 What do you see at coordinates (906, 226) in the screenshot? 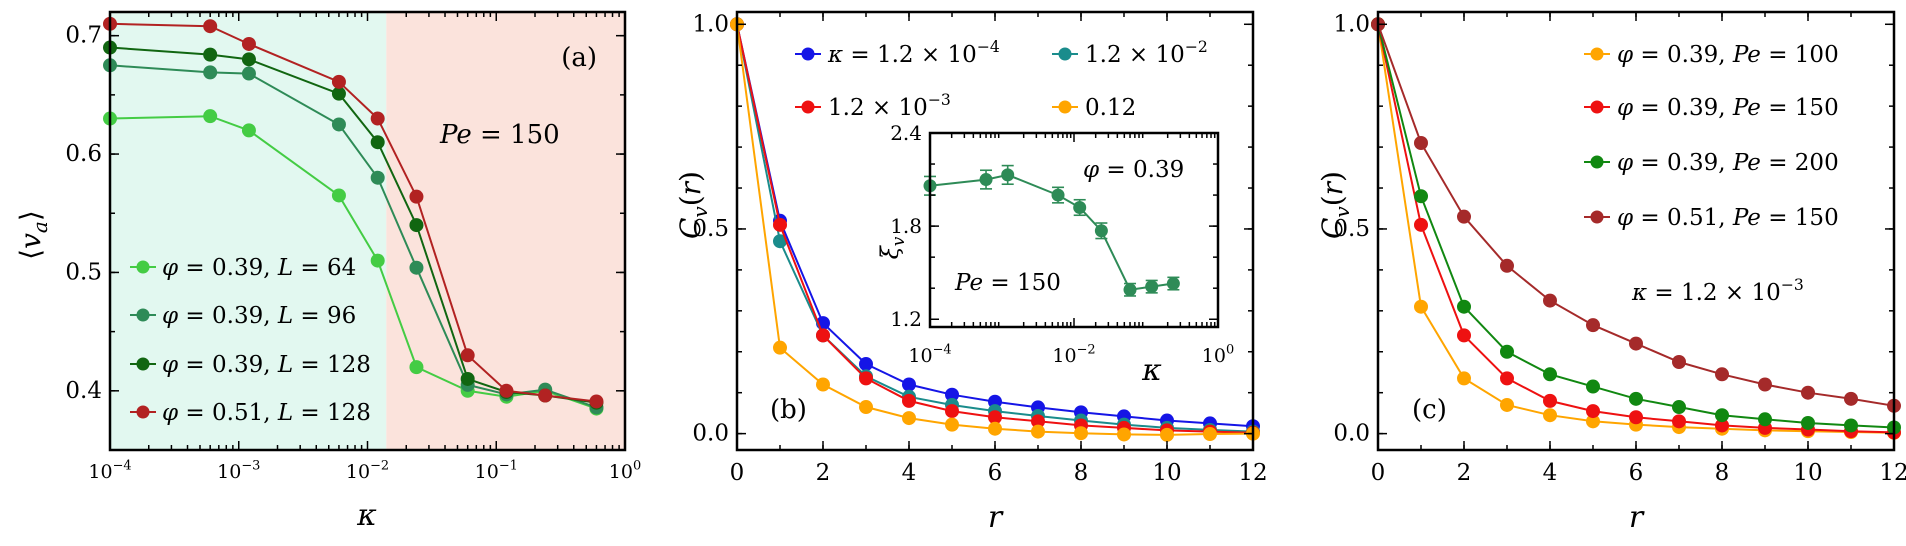
I see `inset-ytick-label: 1.8` at bounding box center [906, 226].